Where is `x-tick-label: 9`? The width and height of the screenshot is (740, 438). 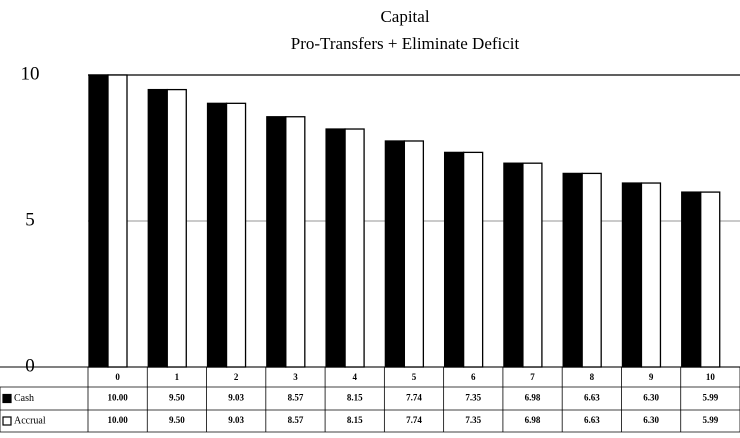
x-tick-label: 9 is located at coordinates (651, 377).